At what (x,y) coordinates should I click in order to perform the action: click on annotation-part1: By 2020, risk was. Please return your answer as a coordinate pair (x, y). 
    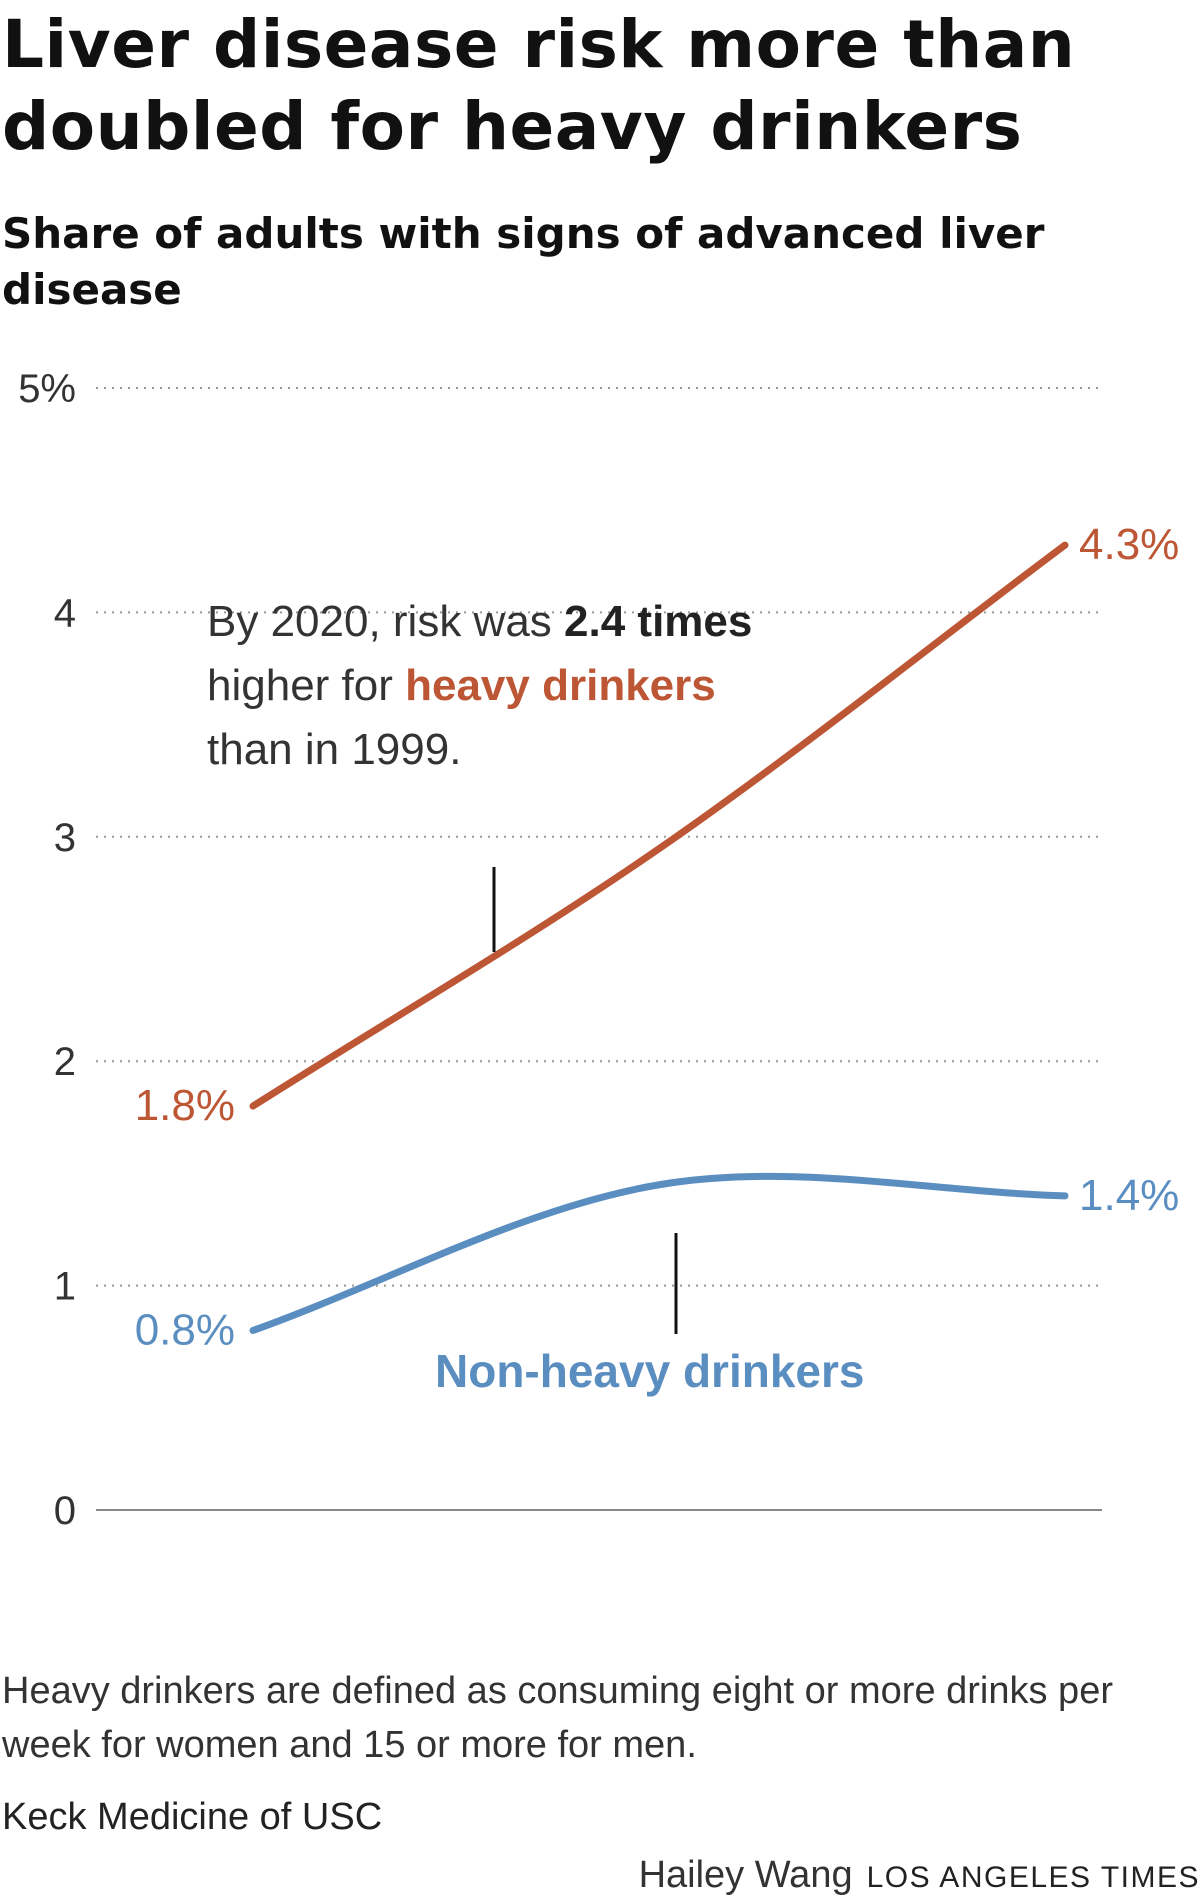
    Looking at the image, I should click on (386, 621).